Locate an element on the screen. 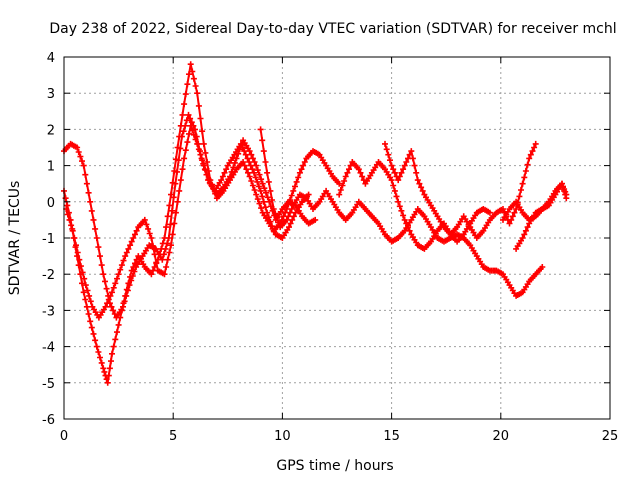 This screenshot has height=480, width=640. y-tick-label: -6 is located at coordinates (48, 420).